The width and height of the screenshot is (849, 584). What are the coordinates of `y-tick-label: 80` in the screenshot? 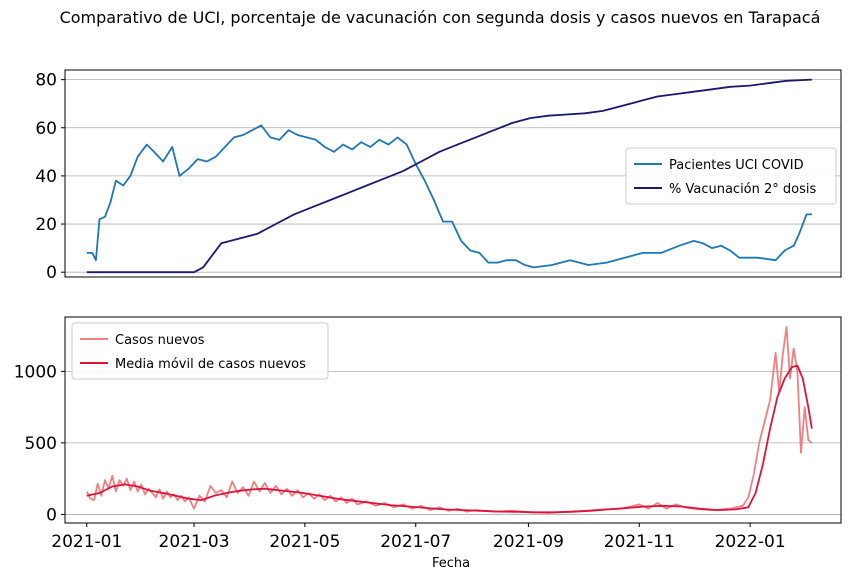 It's located at (46, 81).